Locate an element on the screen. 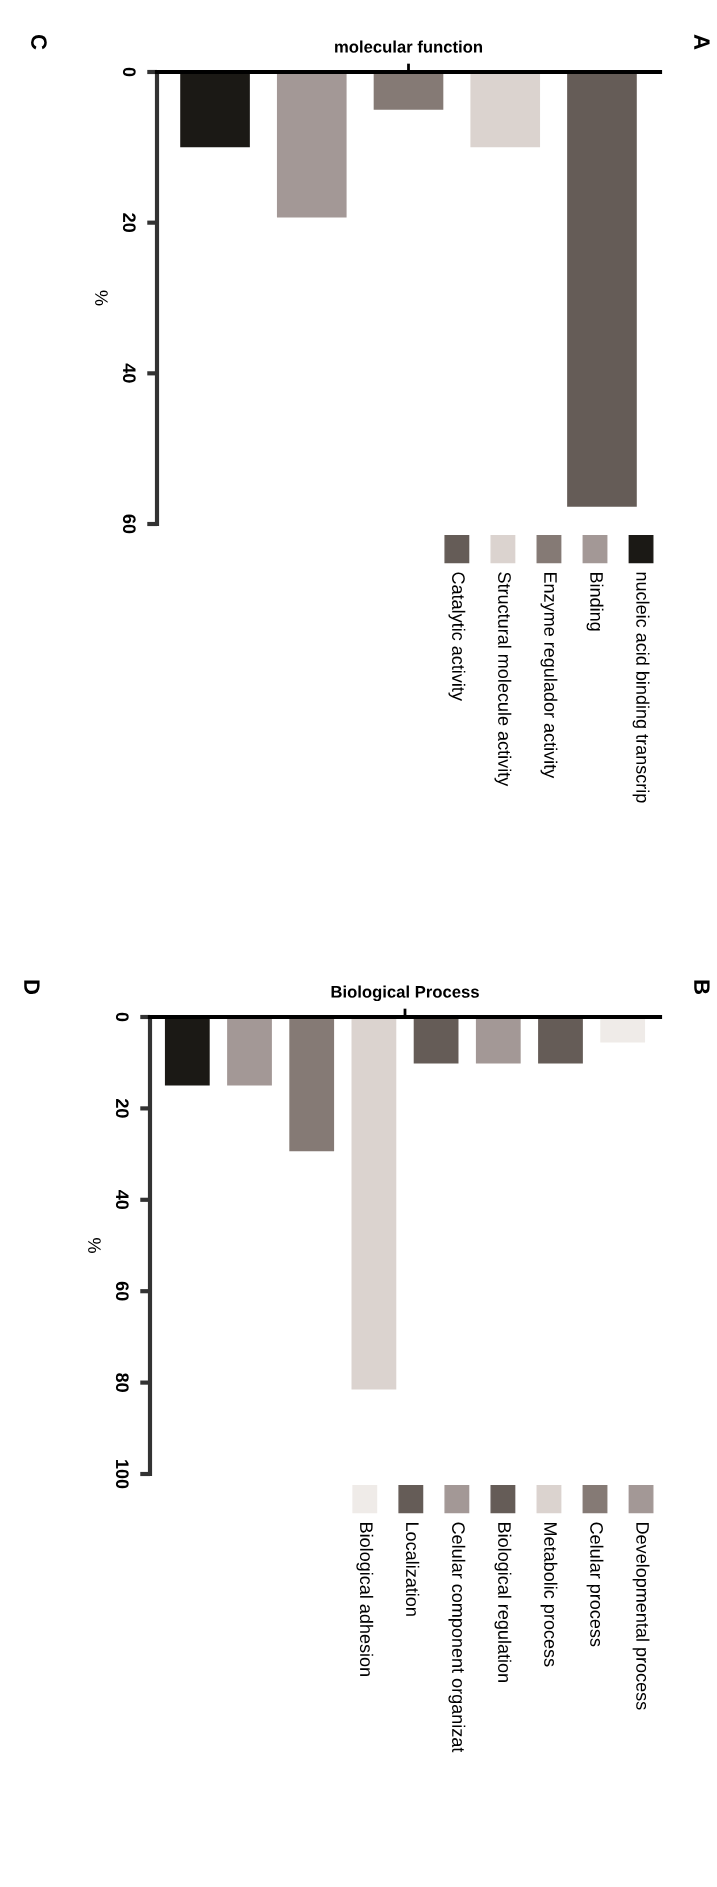  legend-label: Metabolic process is located at coordinates (549, 1595).